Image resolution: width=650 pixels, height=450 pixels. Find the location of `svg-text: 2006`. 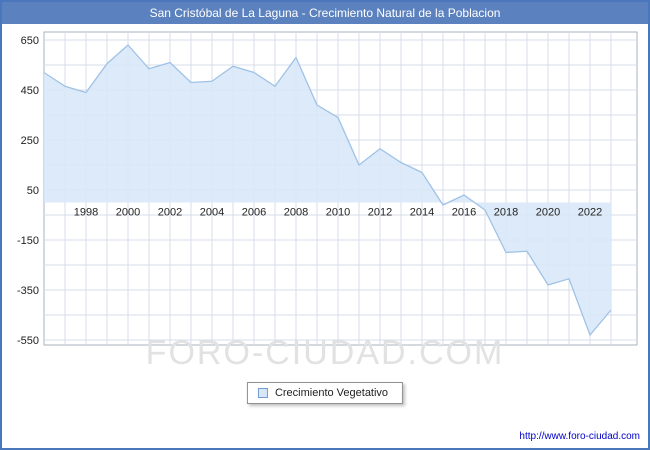

svg-text: 2006 is located at coordinates (254, 213).